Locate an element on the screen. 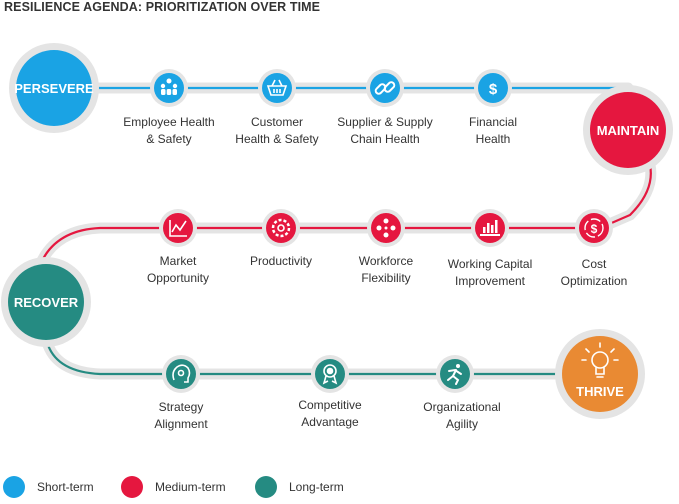  legend-medium-term-swatch is located at coordinates (132, 487).